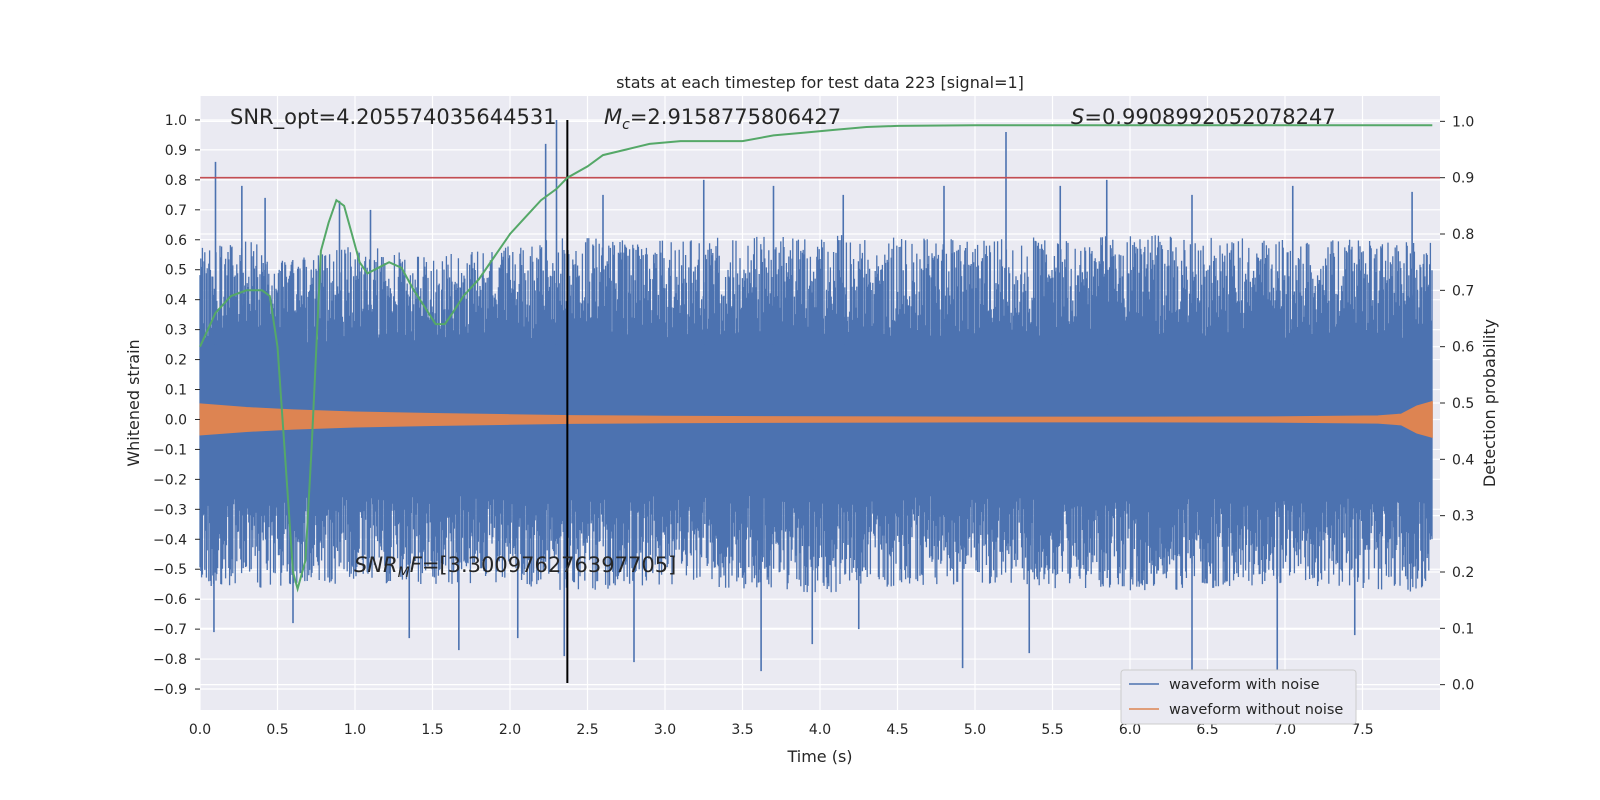 The image size is (1600, 800). What do you see at coordinates (1130, 730) in the screenshot?
I see `x-tick-label: 6.0` at bounding box center [1130, 730].